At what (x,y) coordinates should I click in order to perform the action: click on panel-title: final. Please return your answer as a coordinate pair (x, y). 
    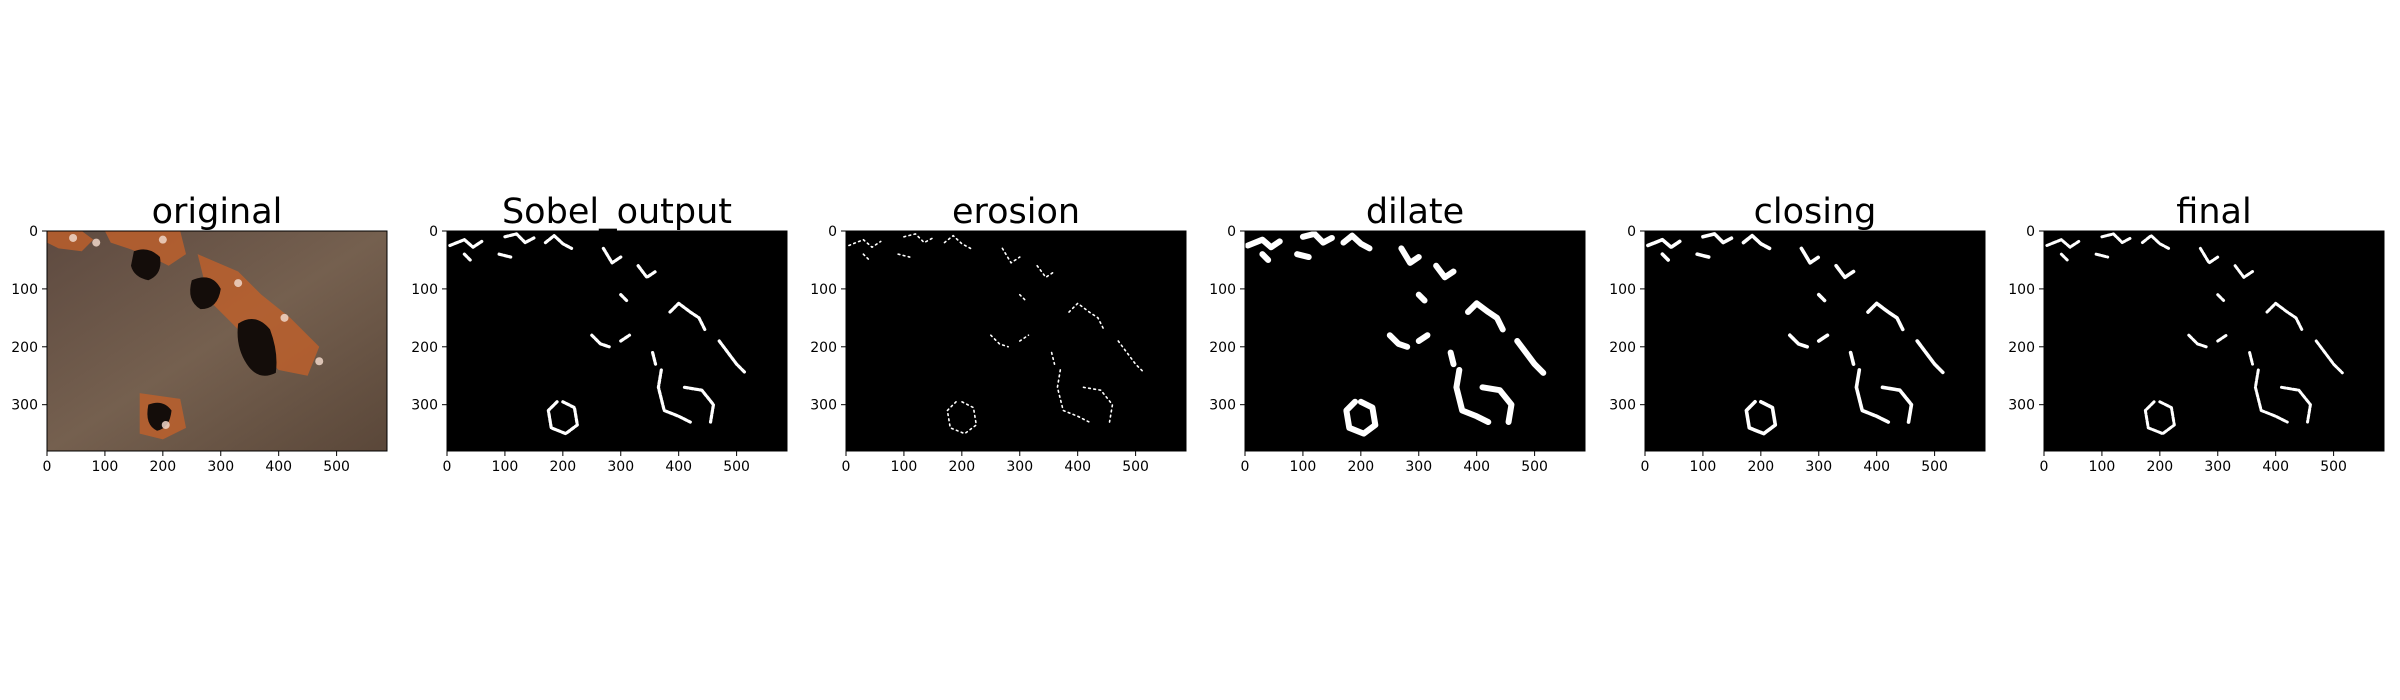
    Looking at the image, I should click on (2213, 212).